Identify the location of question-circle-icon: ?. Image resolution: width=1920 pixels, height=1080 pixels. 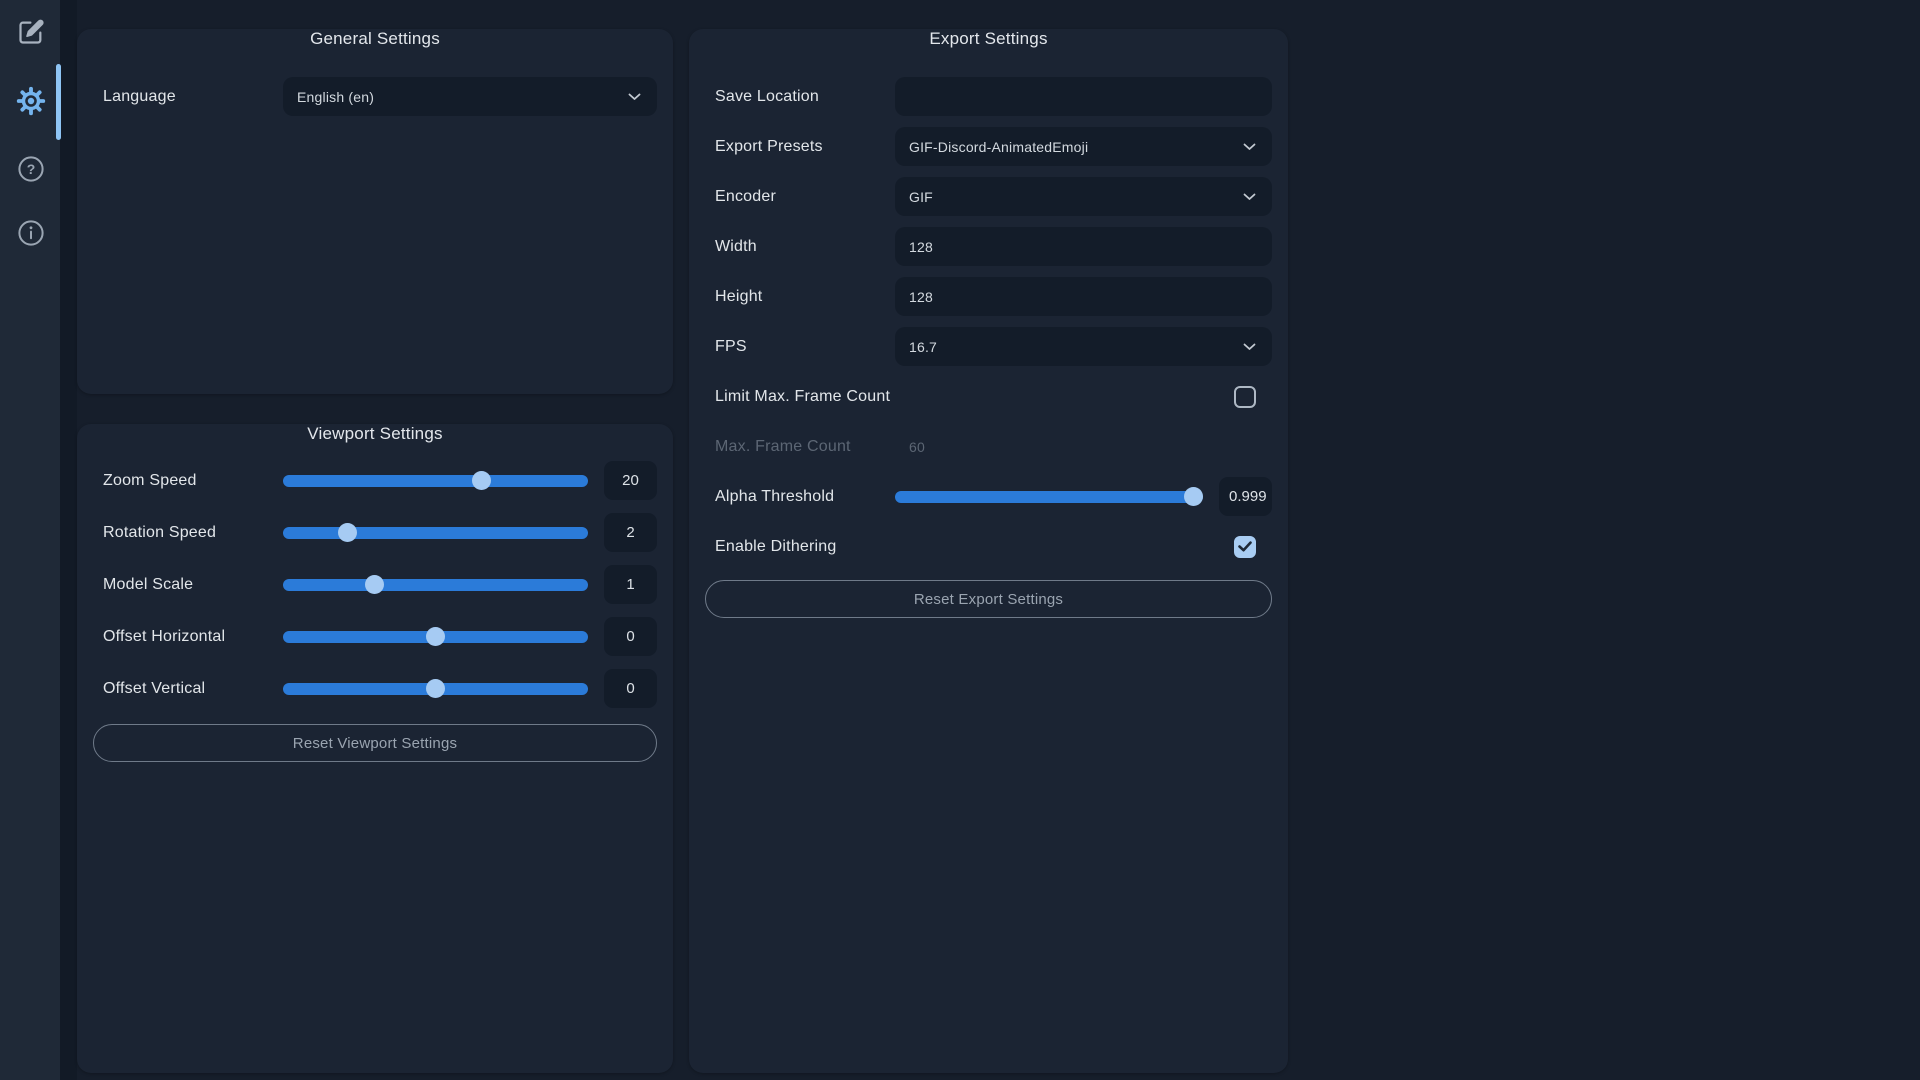
(31, 169).